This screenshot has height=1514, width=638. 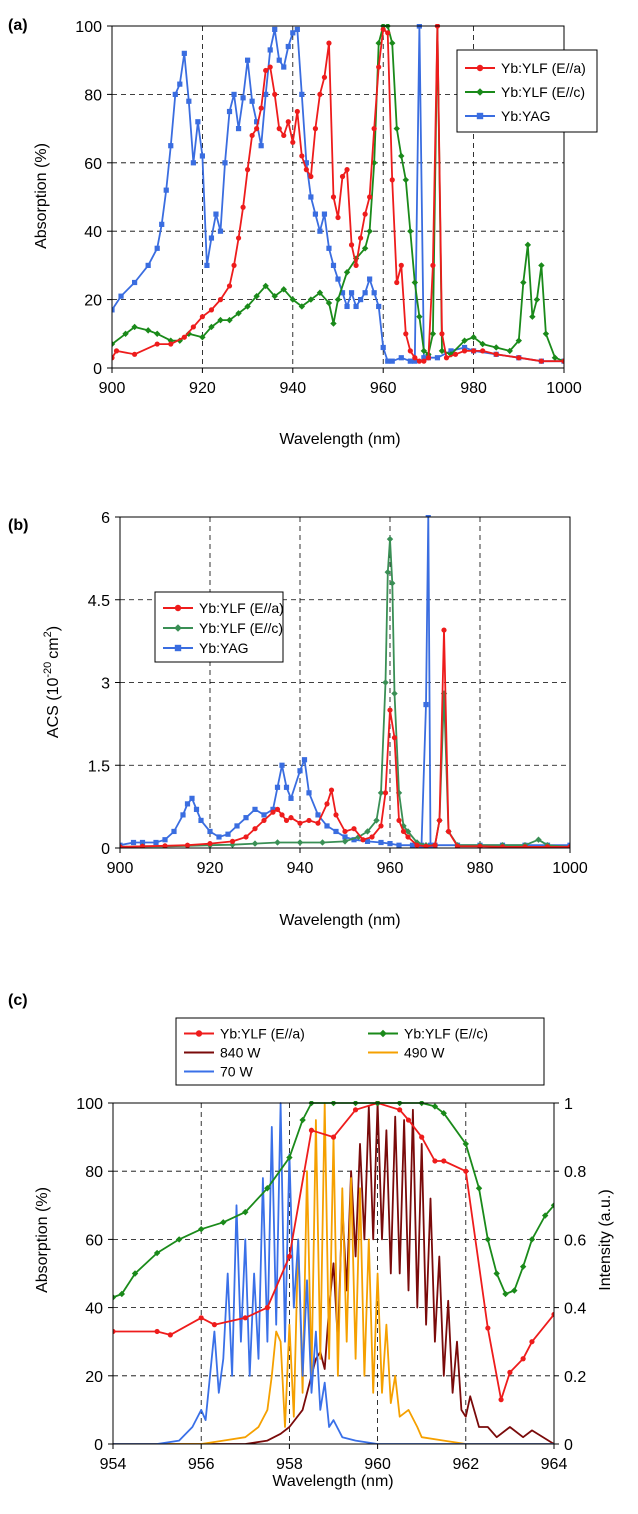 What do you see at coordinates (446, 1034) in the screenshot?
I see `legend-label: Yb:YLF (E//c)` at bounding box center [446, 1034].